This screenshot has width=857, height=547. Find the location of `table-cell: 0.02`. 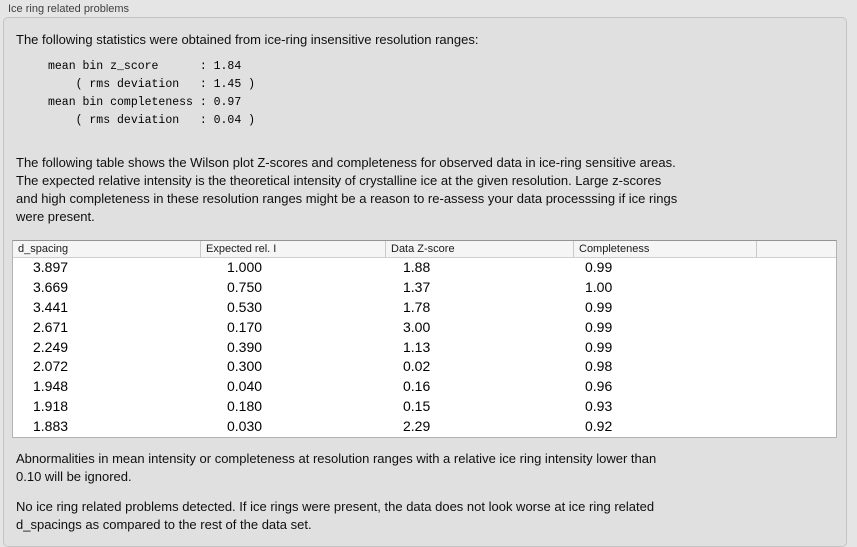

table-cell: 0.02 is located at coordinates (417, 366).